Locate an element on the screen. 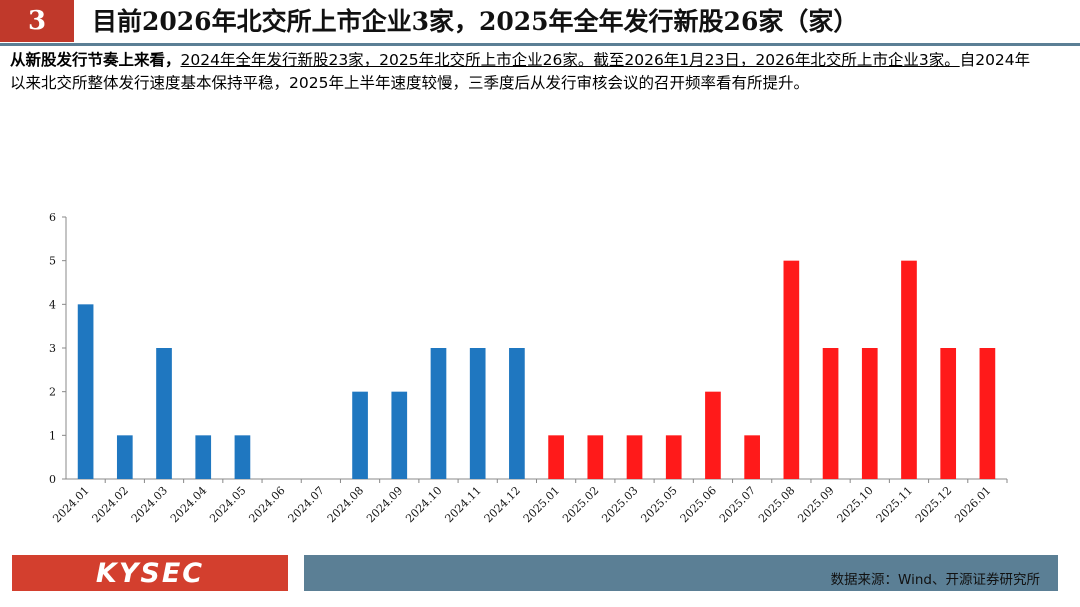  bar-2026.01 is located at coordinates (987, 413).